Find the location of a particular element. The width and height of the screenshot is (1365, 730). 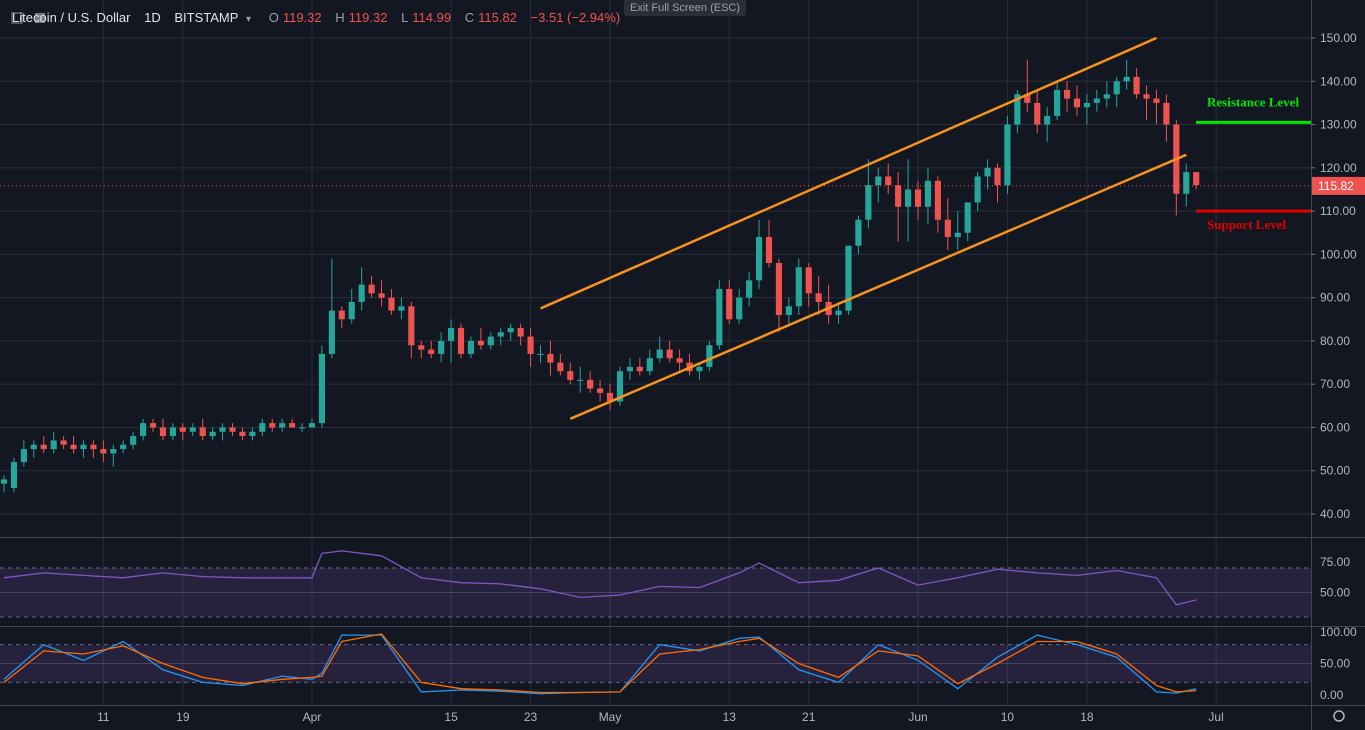

time-tick-label: Jul is located at coordinates (1215, 717).